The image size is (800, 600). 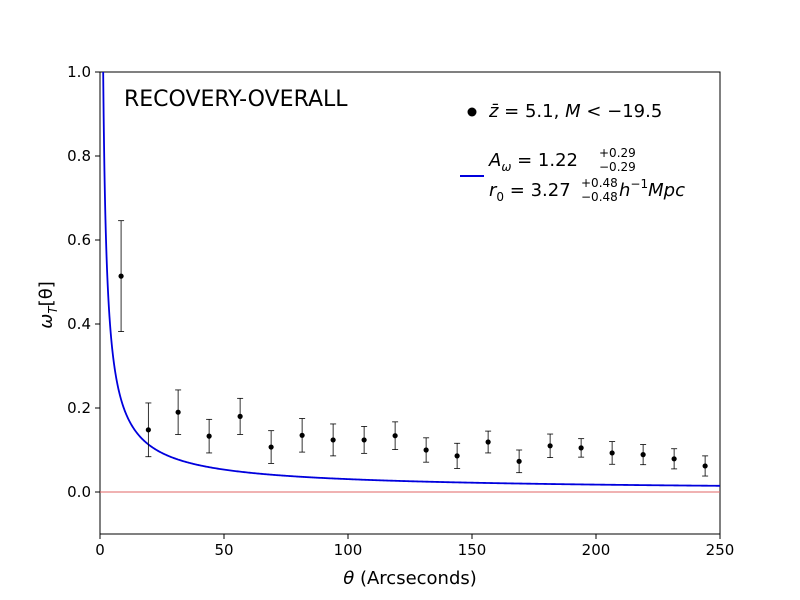 I want to click on x-tick-label: 250, so click(x=720, y=550).